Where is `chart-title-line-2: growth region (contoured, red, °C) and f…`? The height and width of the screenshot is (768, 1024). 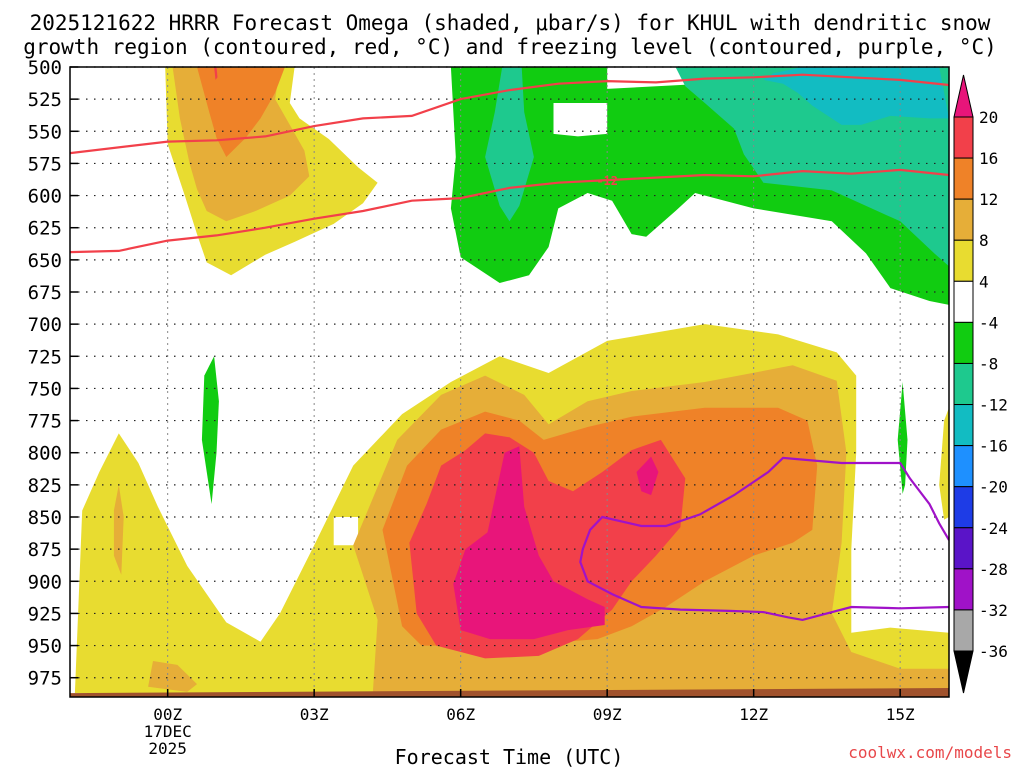 chart-title-line-2: growth region (contoured, red, °C) and f… is located at coordinates (510, 47).